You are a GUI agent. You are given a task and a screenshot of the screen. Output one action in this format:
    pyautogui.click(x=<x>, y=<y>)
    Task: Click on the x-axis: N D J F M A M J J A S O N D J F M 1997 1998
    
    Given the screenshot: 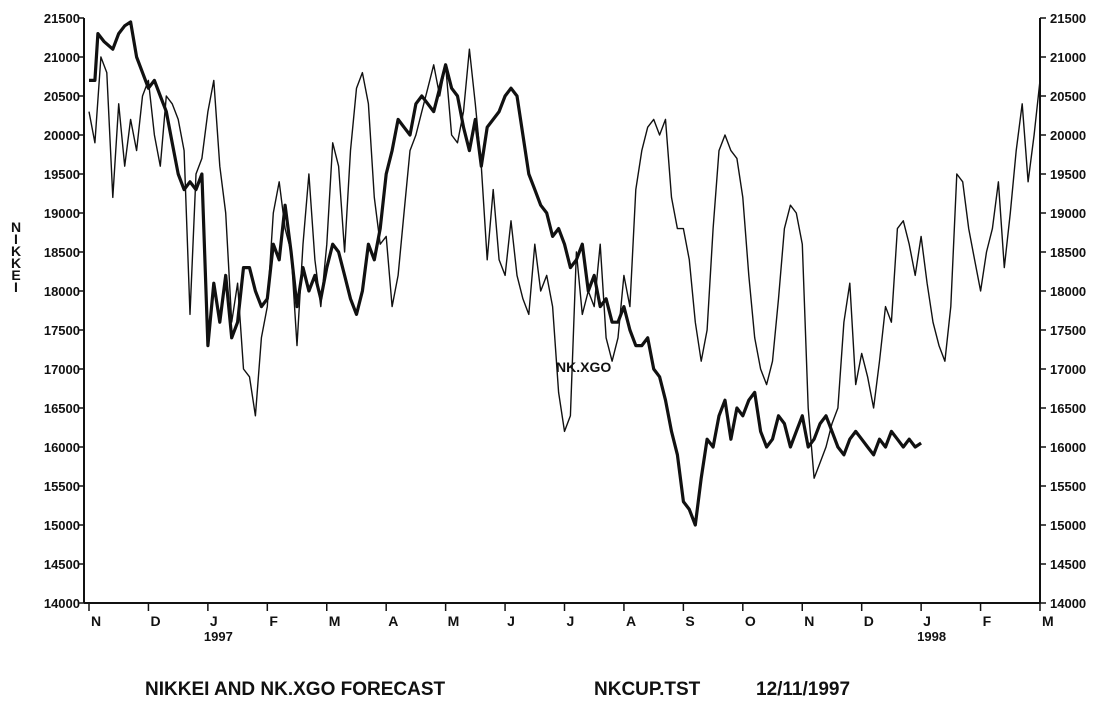 What is the action you would take?
    pyautogui.click(x=571, y=623)
    